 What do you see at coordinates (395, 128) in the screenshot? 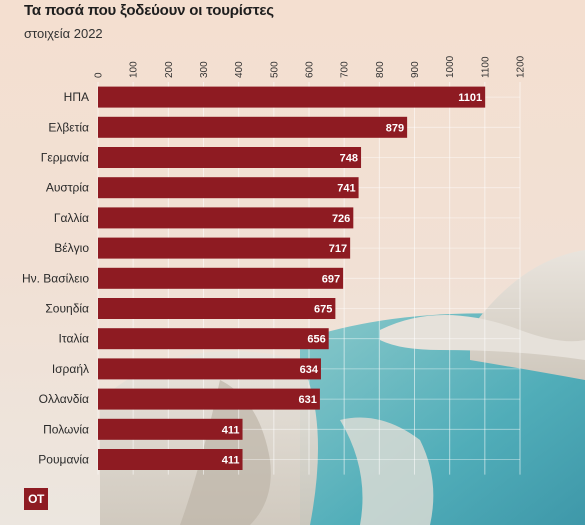
I see `value-label: 879` at bounding box center [395, 128].